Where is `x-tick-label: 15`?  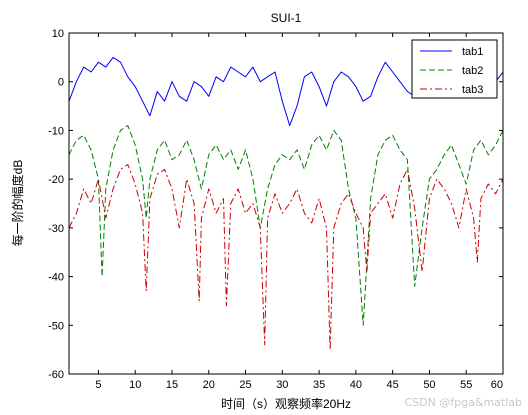 x-tick-label: 15 is located at coordinates (172, 385).